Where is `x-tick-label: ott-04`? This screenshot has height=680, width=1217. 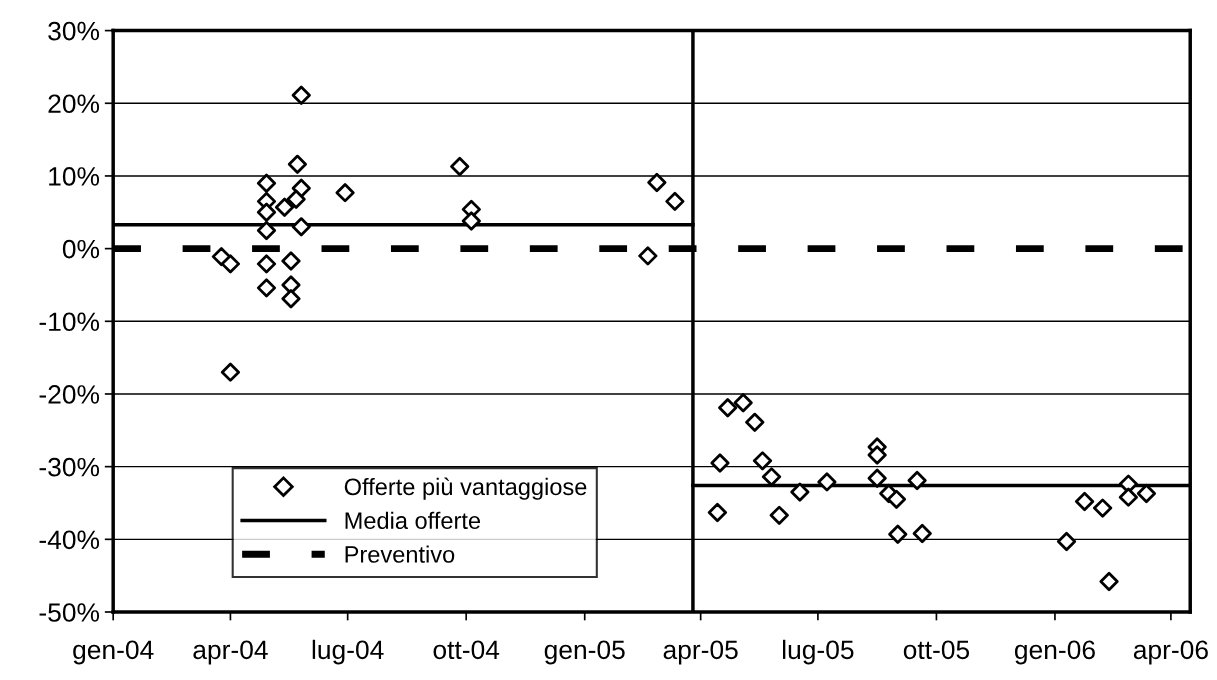 x-tick-label: ott-04 is located at coordinates (466, 650).